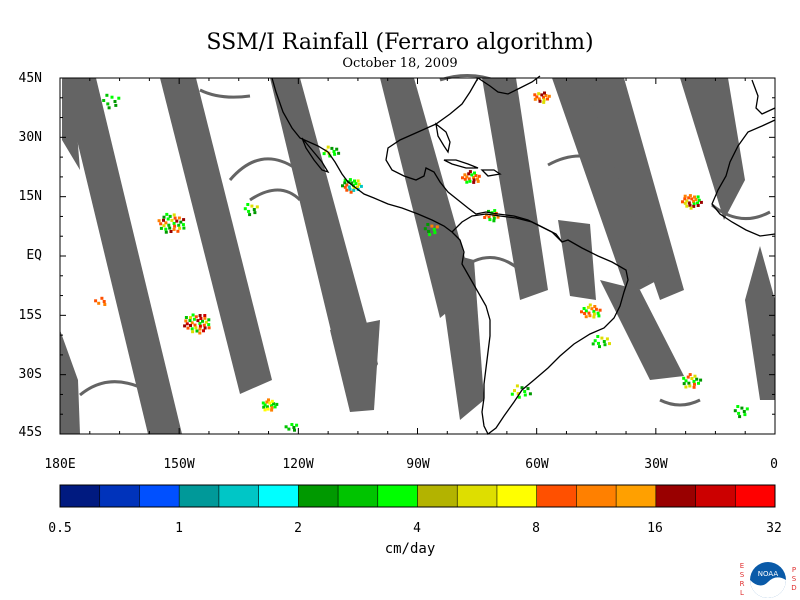  What do you see at coordinates (768, 580) in the screenshot?
I see `noaa-emblem-icon: NOAA` at bounding box center [768, 580].